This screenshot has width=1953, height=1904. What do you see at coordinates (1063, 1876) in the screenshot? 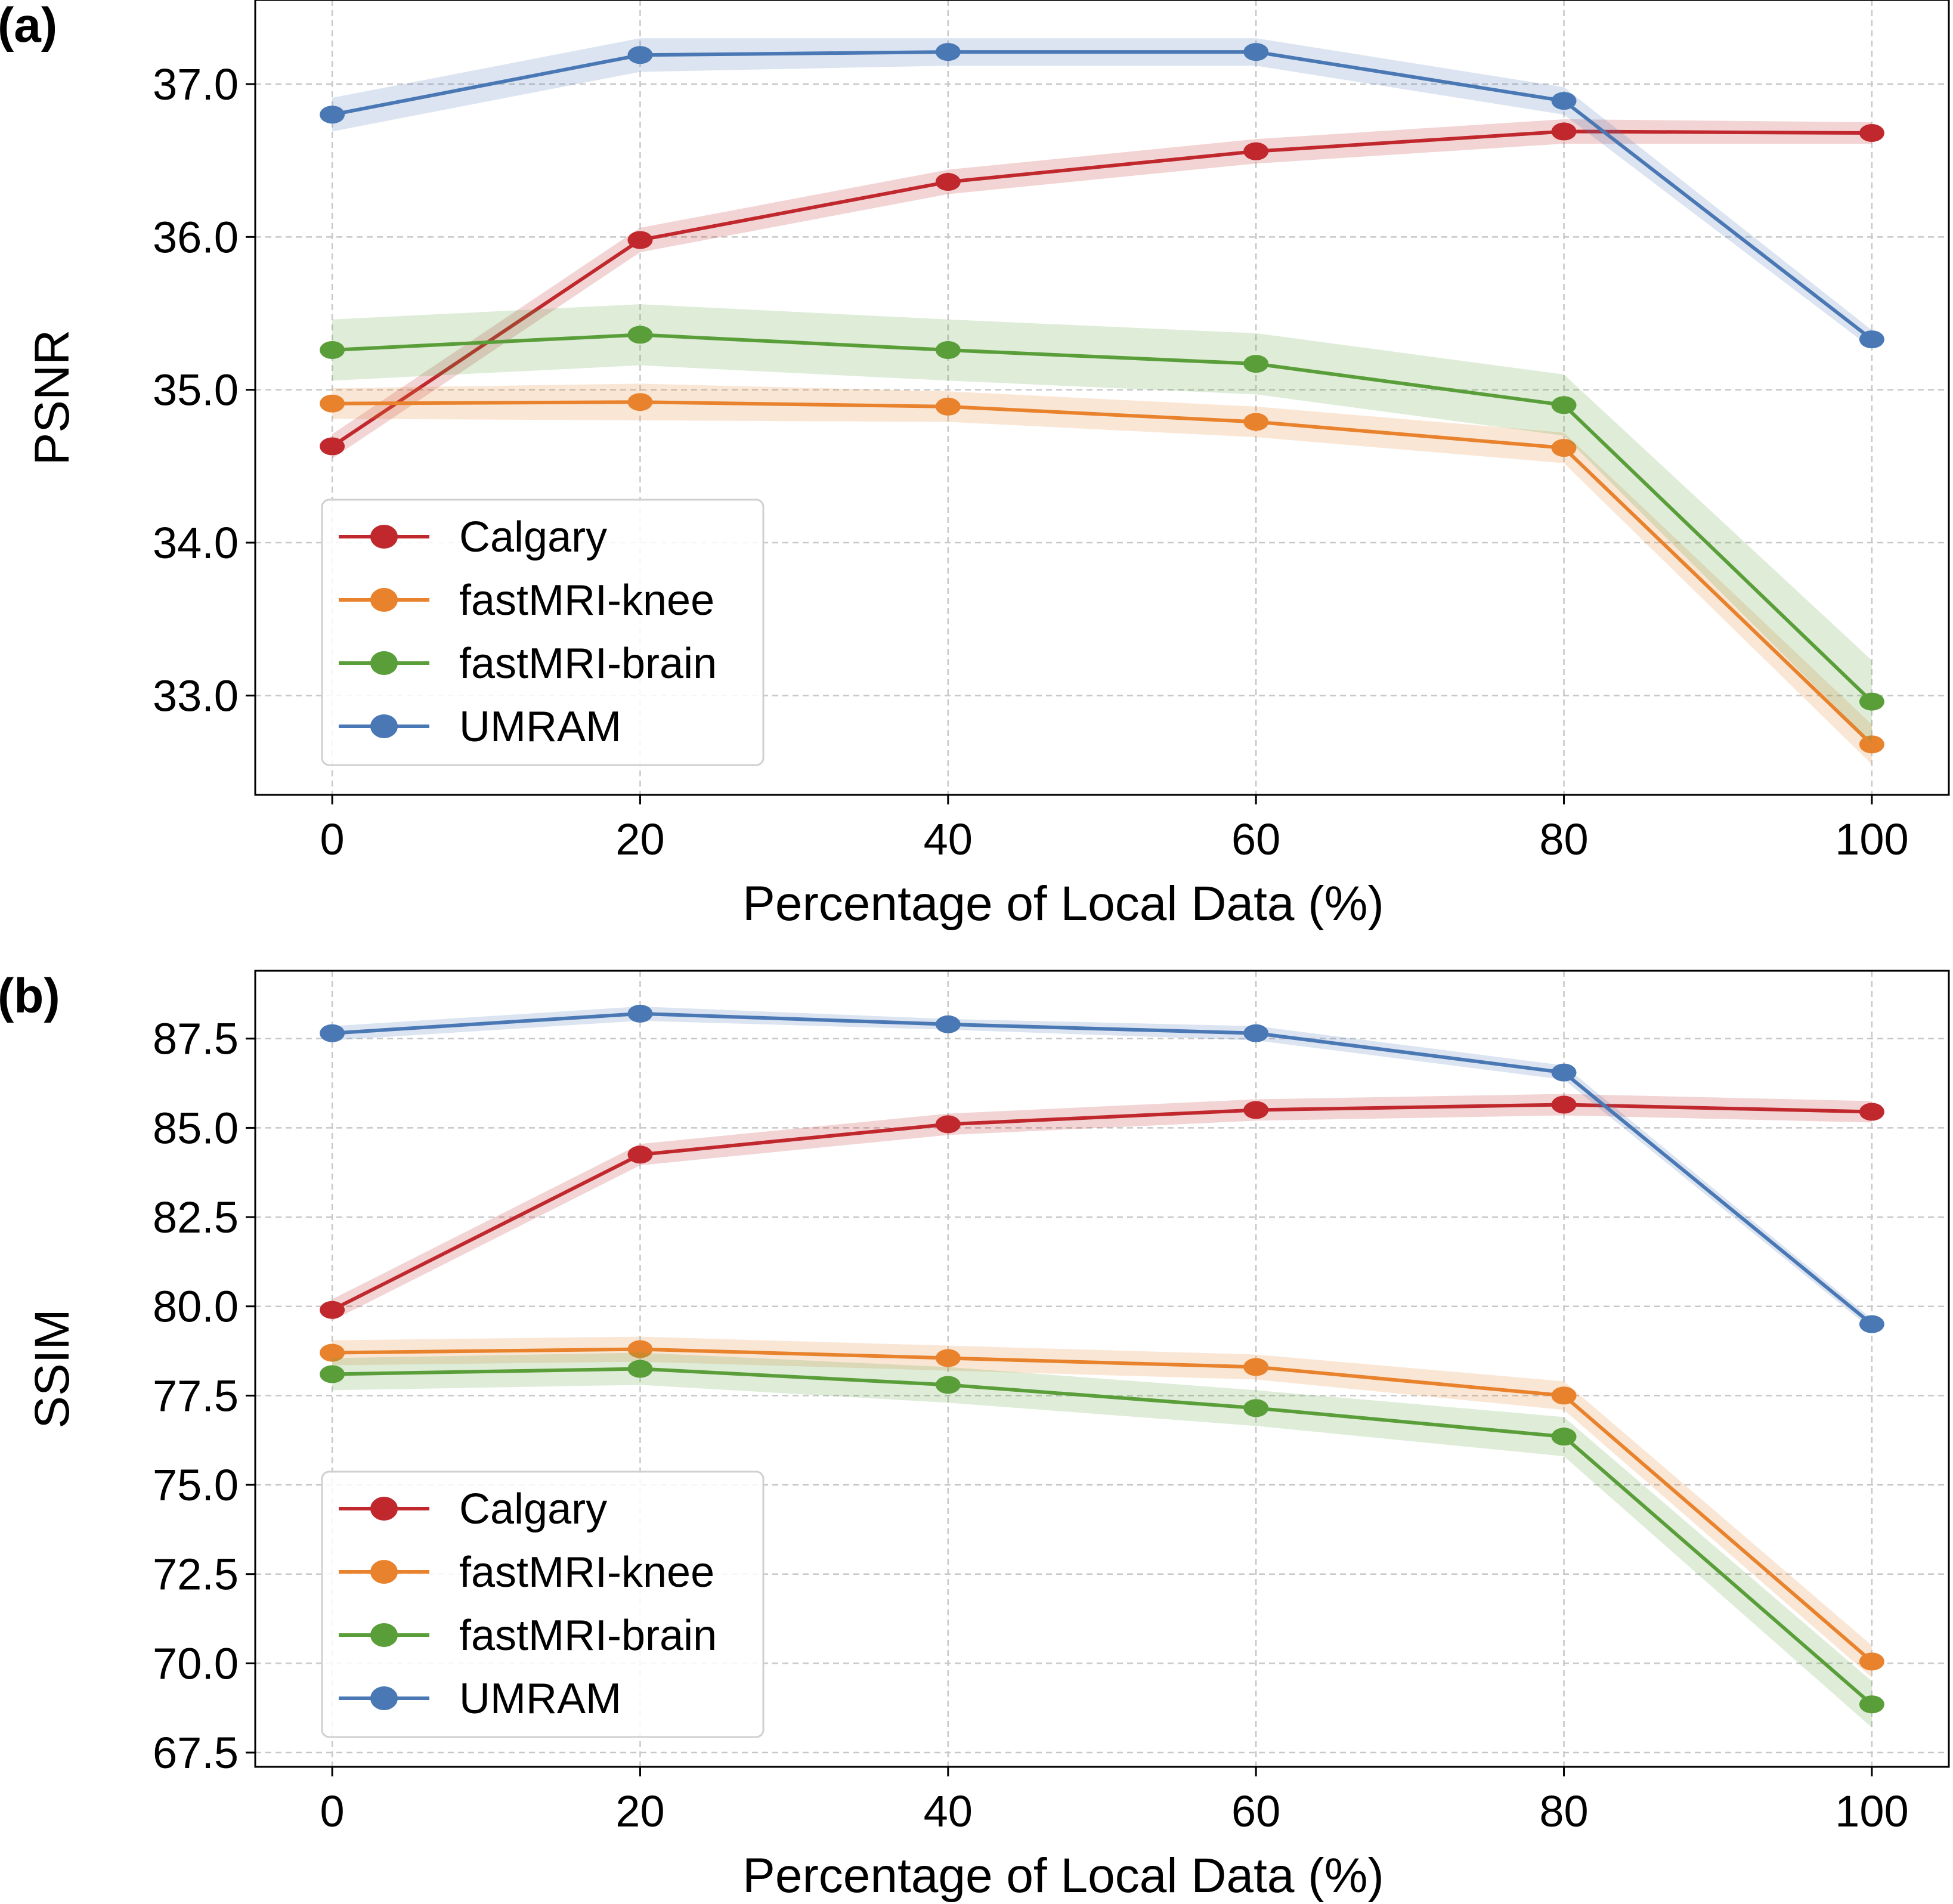
I see `ssim-x-axis-label: Percentage of Local Data (%)` at bounding box center [1063, 1876].